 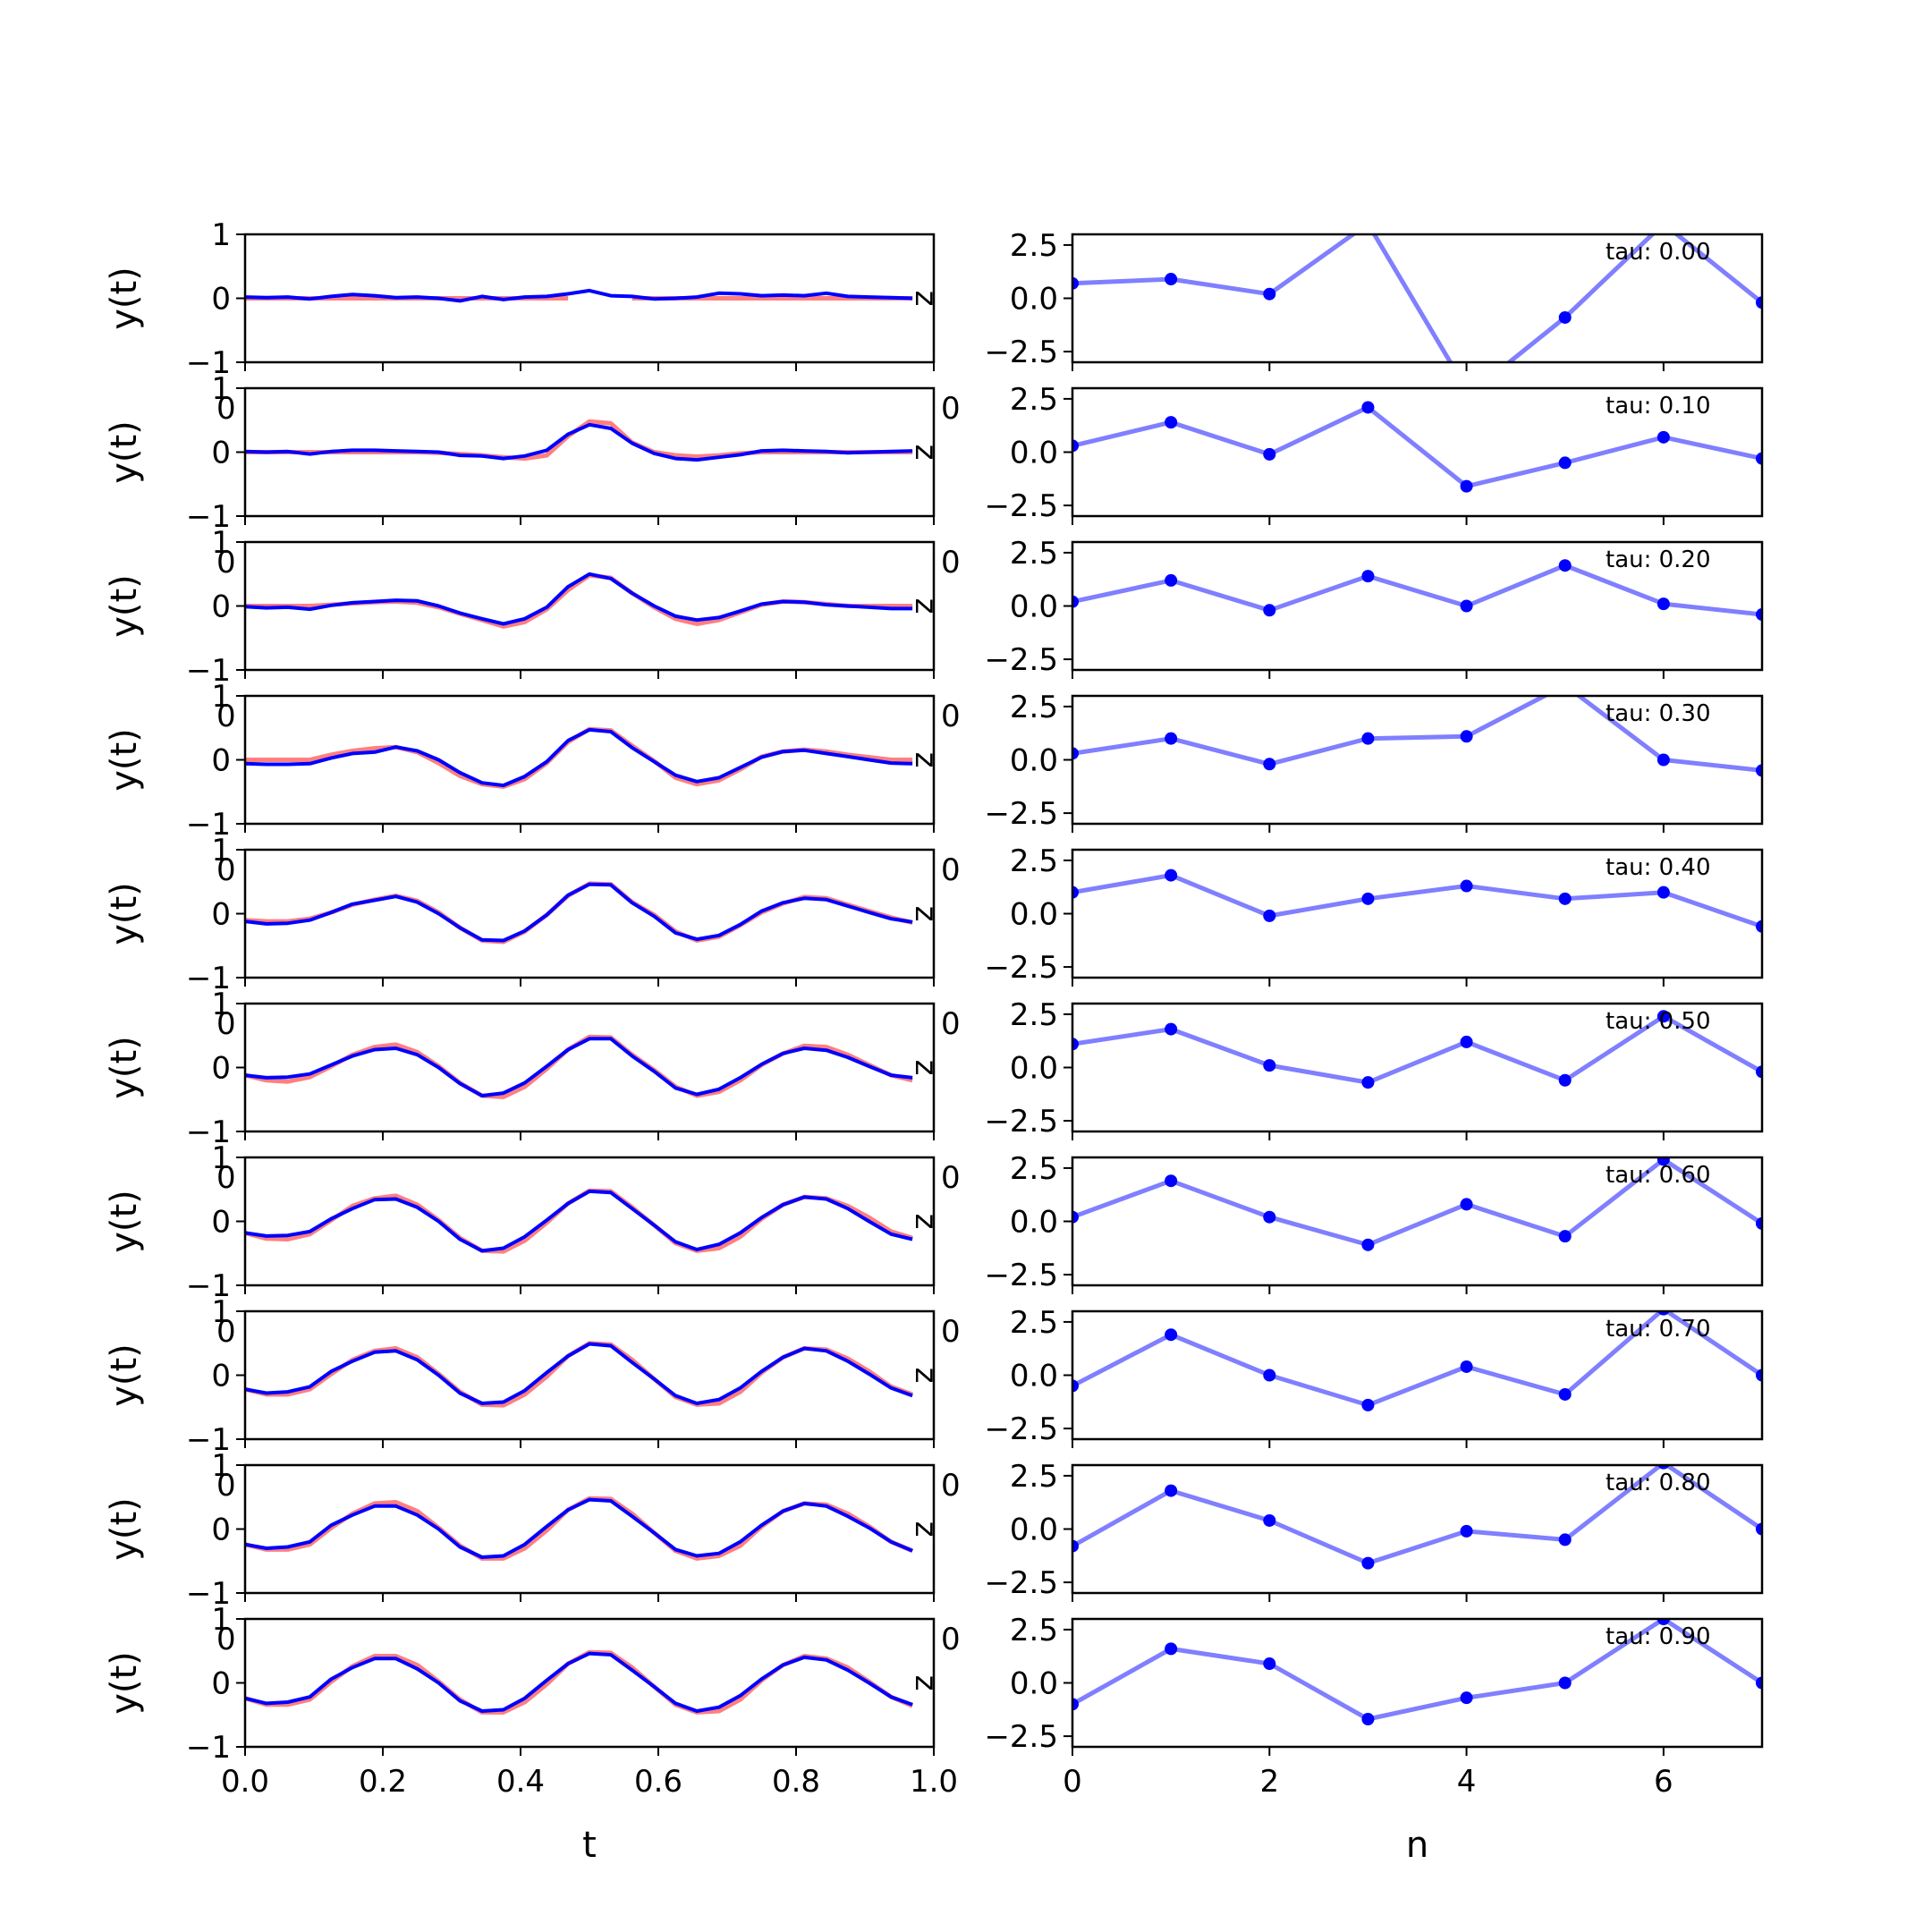 What do you see at coordinates (589, 1845) in the screenshot?
I see `left-x-axis-label: t` at bounding box center [589, 1845].